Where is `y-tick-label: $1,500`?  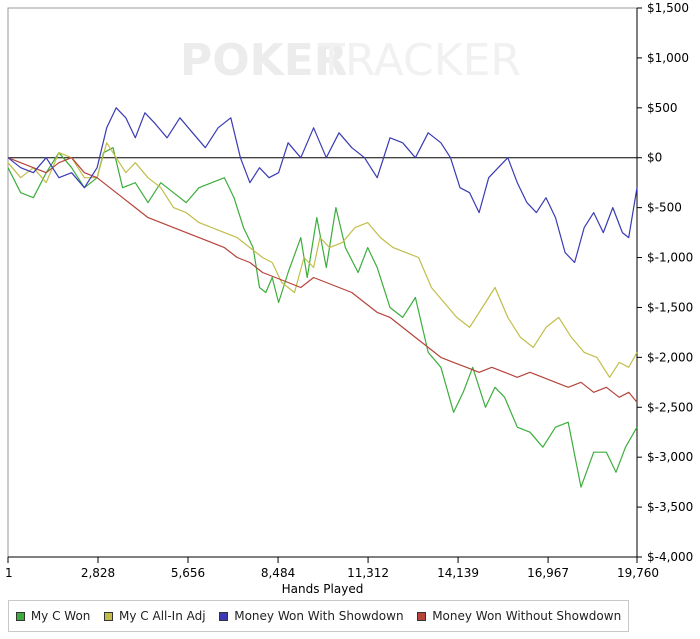 y-tick-label: $1,500 is located at coordinates (668, 8).